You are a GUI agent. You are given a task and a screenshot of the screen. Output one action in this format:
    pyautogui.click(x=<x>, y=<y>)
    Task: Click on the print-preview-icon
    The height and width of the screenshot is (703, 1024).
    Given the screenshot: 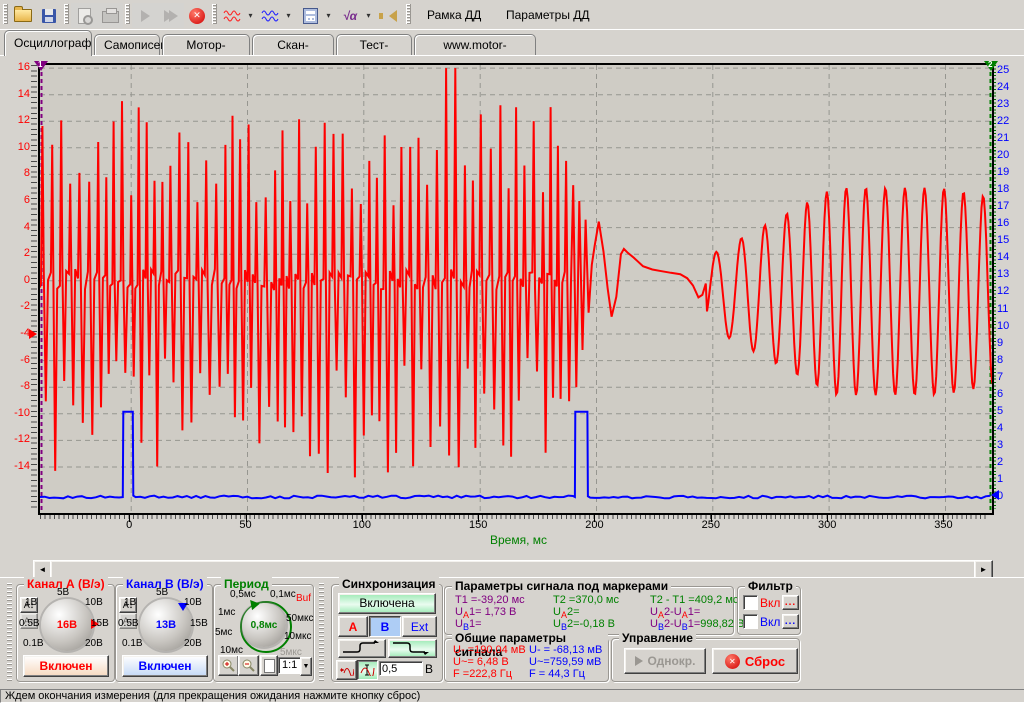 What is the action you would take?
    pyautogui.click(x=85, y=16)
    